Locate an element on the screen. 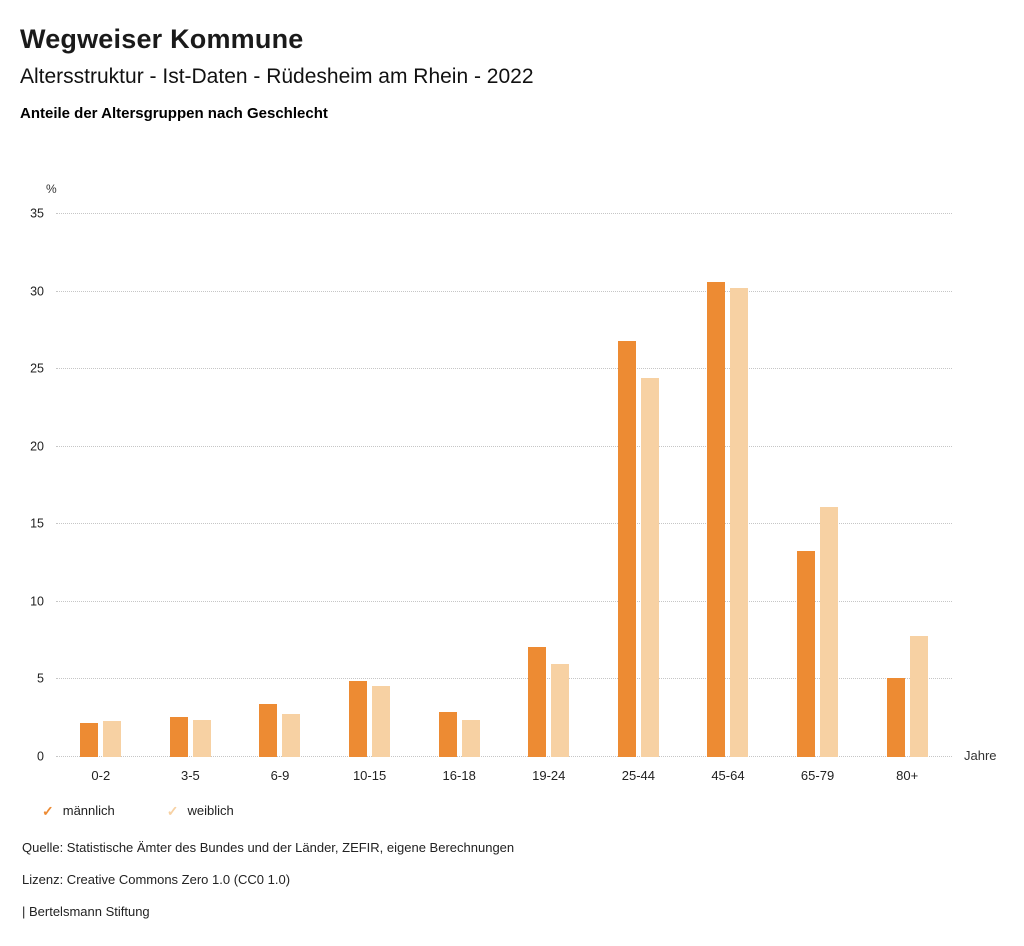  x-tick-label: 25-44 is located at coordinates (638, 775).